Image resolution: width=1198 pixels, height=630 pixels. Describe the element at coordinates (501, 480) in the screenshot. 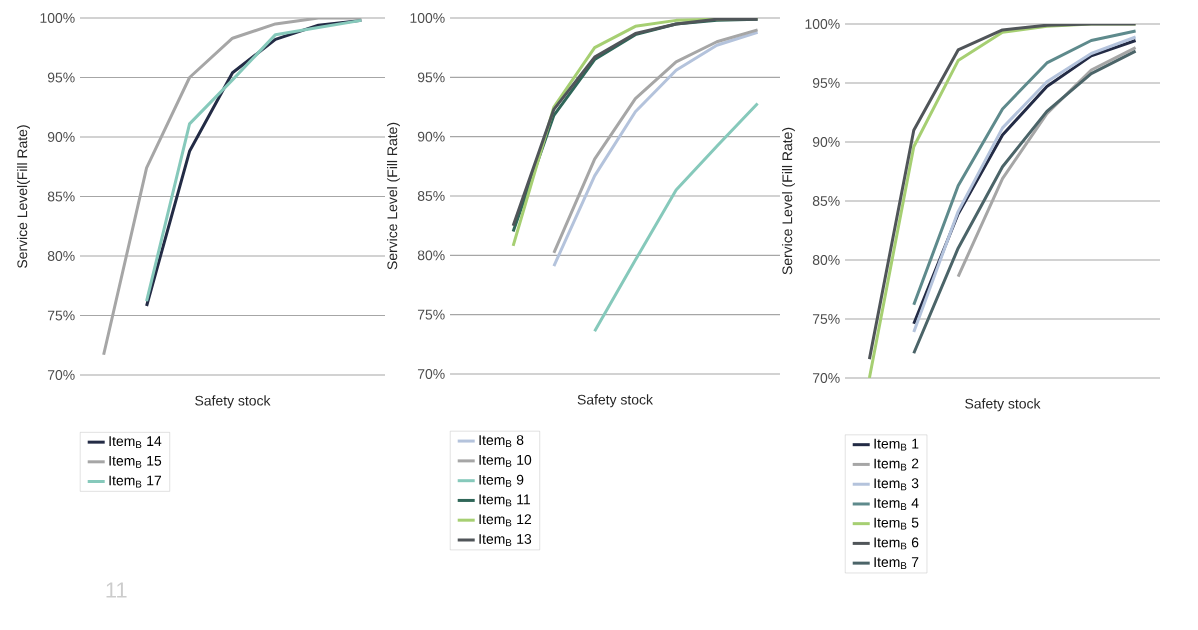

I see `legend-label: Item$_{B}$ 9` at that location.